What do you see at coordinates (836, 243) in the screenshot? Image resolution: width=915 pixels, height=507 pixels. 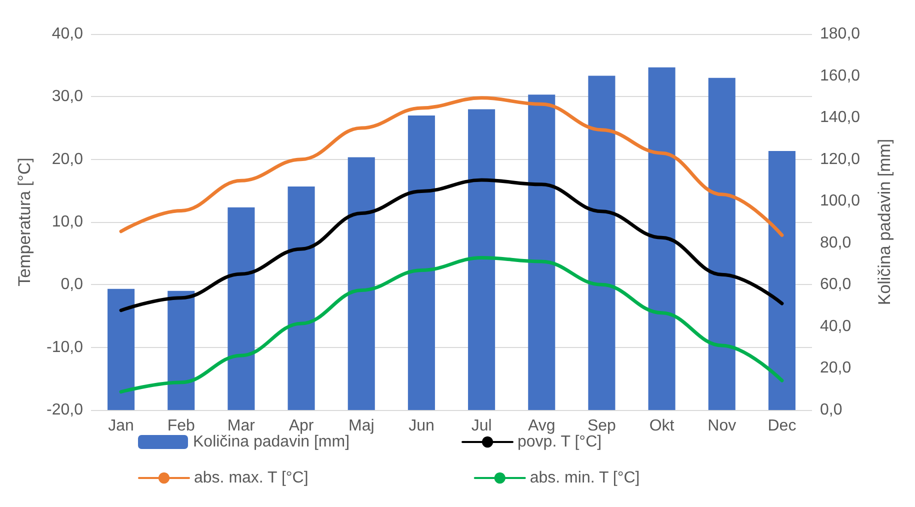 I see `y2-tick-label: 80,0` at bounding box center [836, 243].